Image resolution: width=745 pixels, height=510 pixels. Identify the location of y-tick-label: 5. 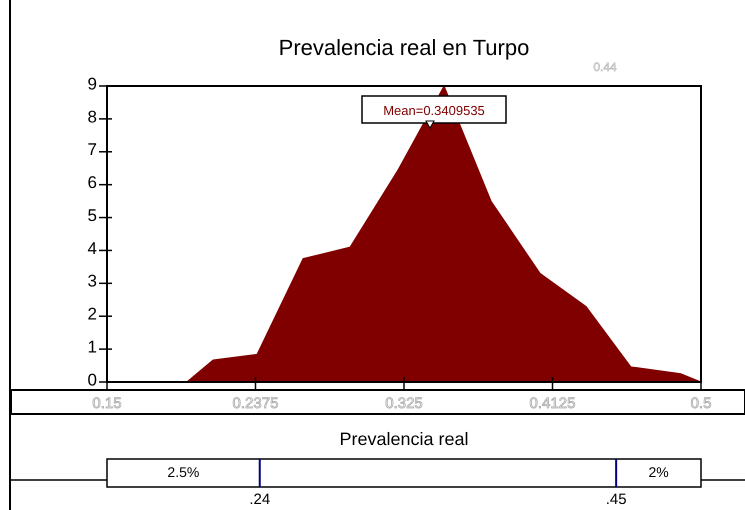
(92, 215).